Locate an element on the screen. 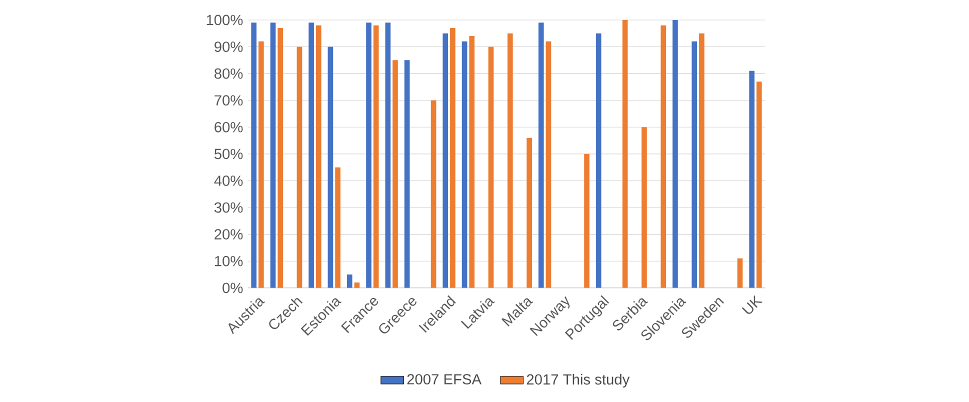  y-tick-label: 20% is located at coordinates (228, 234).